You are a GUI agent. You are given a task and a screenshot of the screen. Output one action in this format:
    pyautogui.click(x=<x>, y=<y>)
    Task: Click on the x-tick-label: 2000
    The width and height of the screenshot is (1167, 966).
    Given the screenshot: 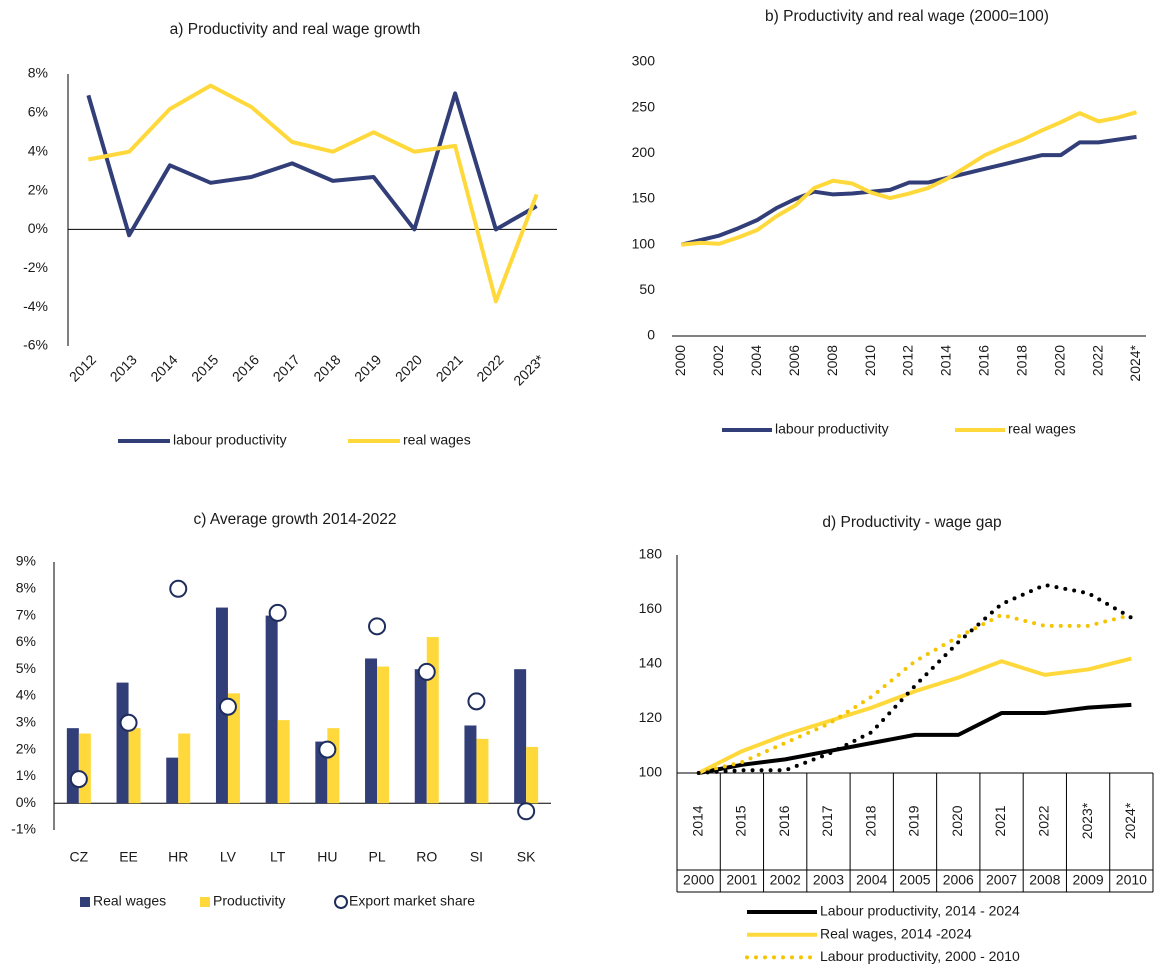 What is the action you would take?
    pyautogui.click(x=680, y=360)
    